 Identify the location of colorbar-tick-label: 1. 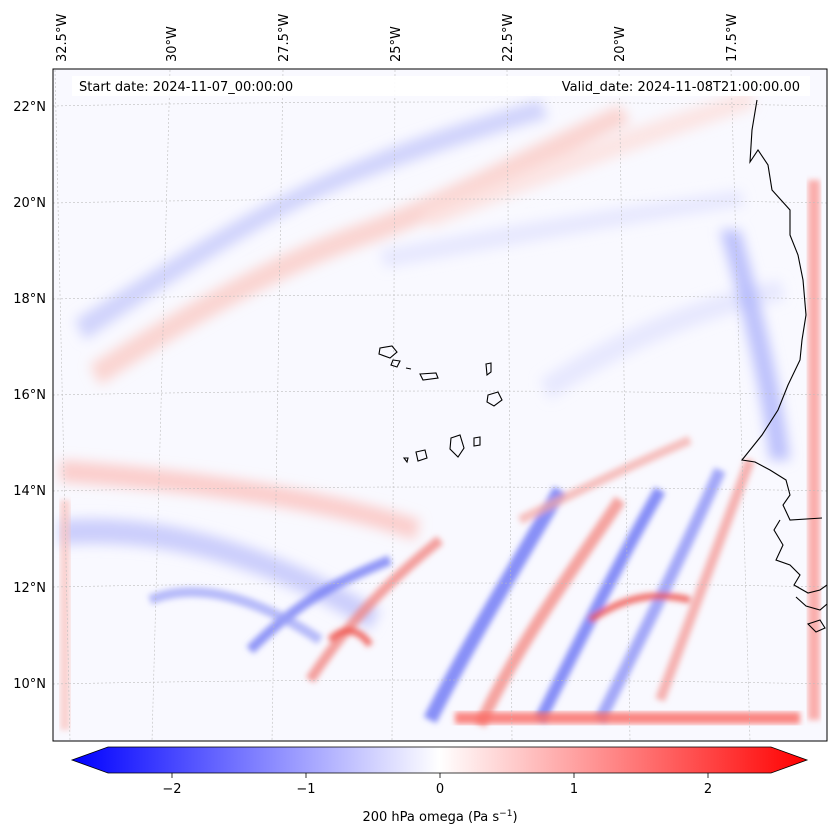
(574, 789).